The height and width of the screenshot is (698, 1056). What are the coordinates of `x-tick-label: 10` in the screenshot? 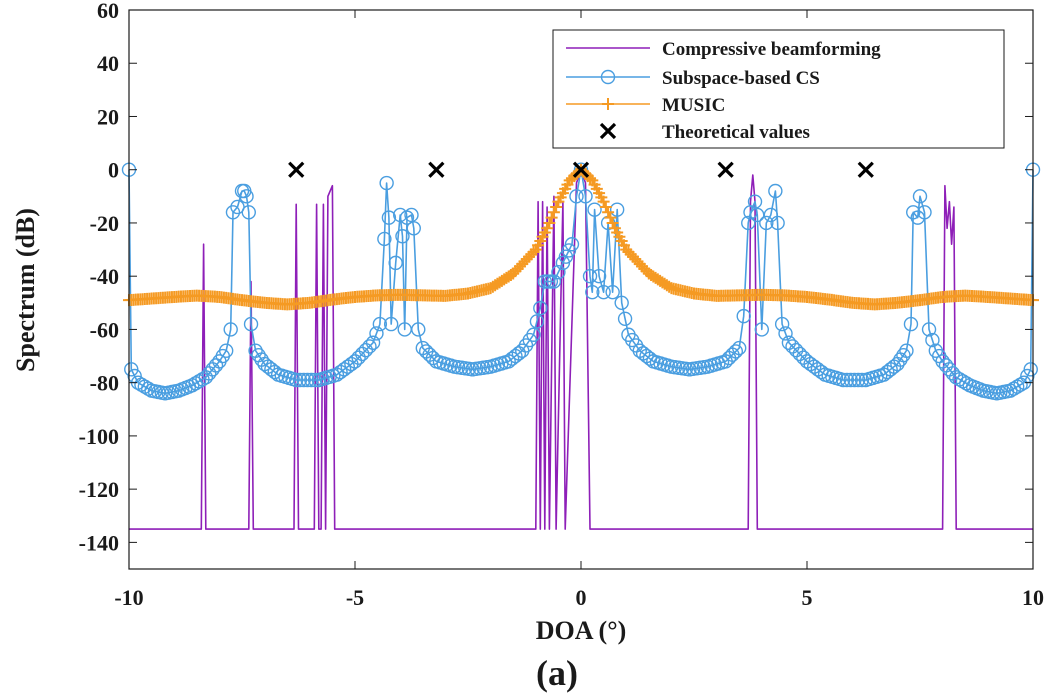 It's located at (1033, 597).